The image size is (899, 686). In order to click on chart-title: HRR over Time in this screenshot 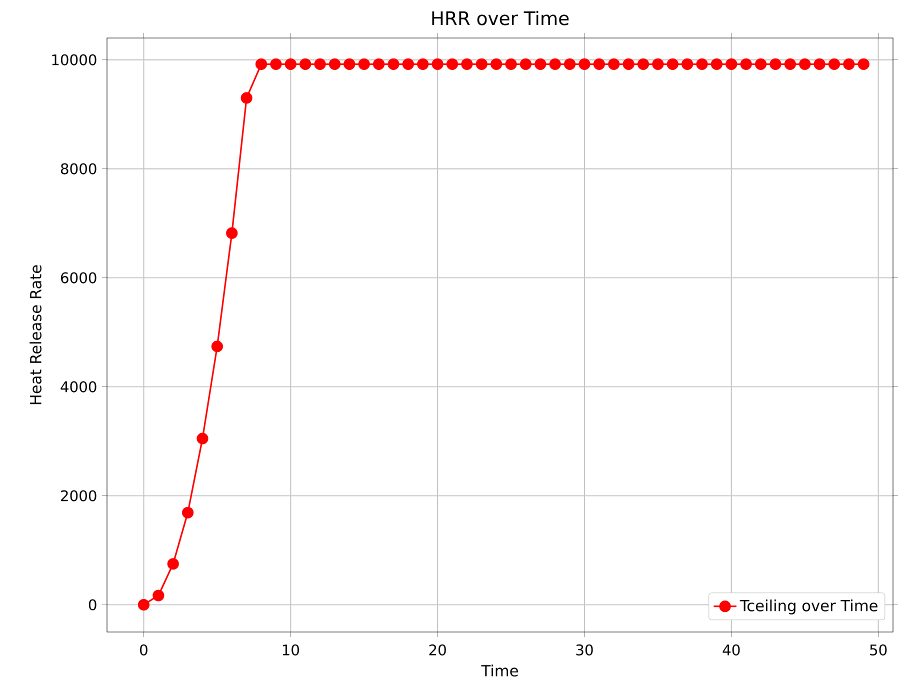, I will do `click(500, 18)`.